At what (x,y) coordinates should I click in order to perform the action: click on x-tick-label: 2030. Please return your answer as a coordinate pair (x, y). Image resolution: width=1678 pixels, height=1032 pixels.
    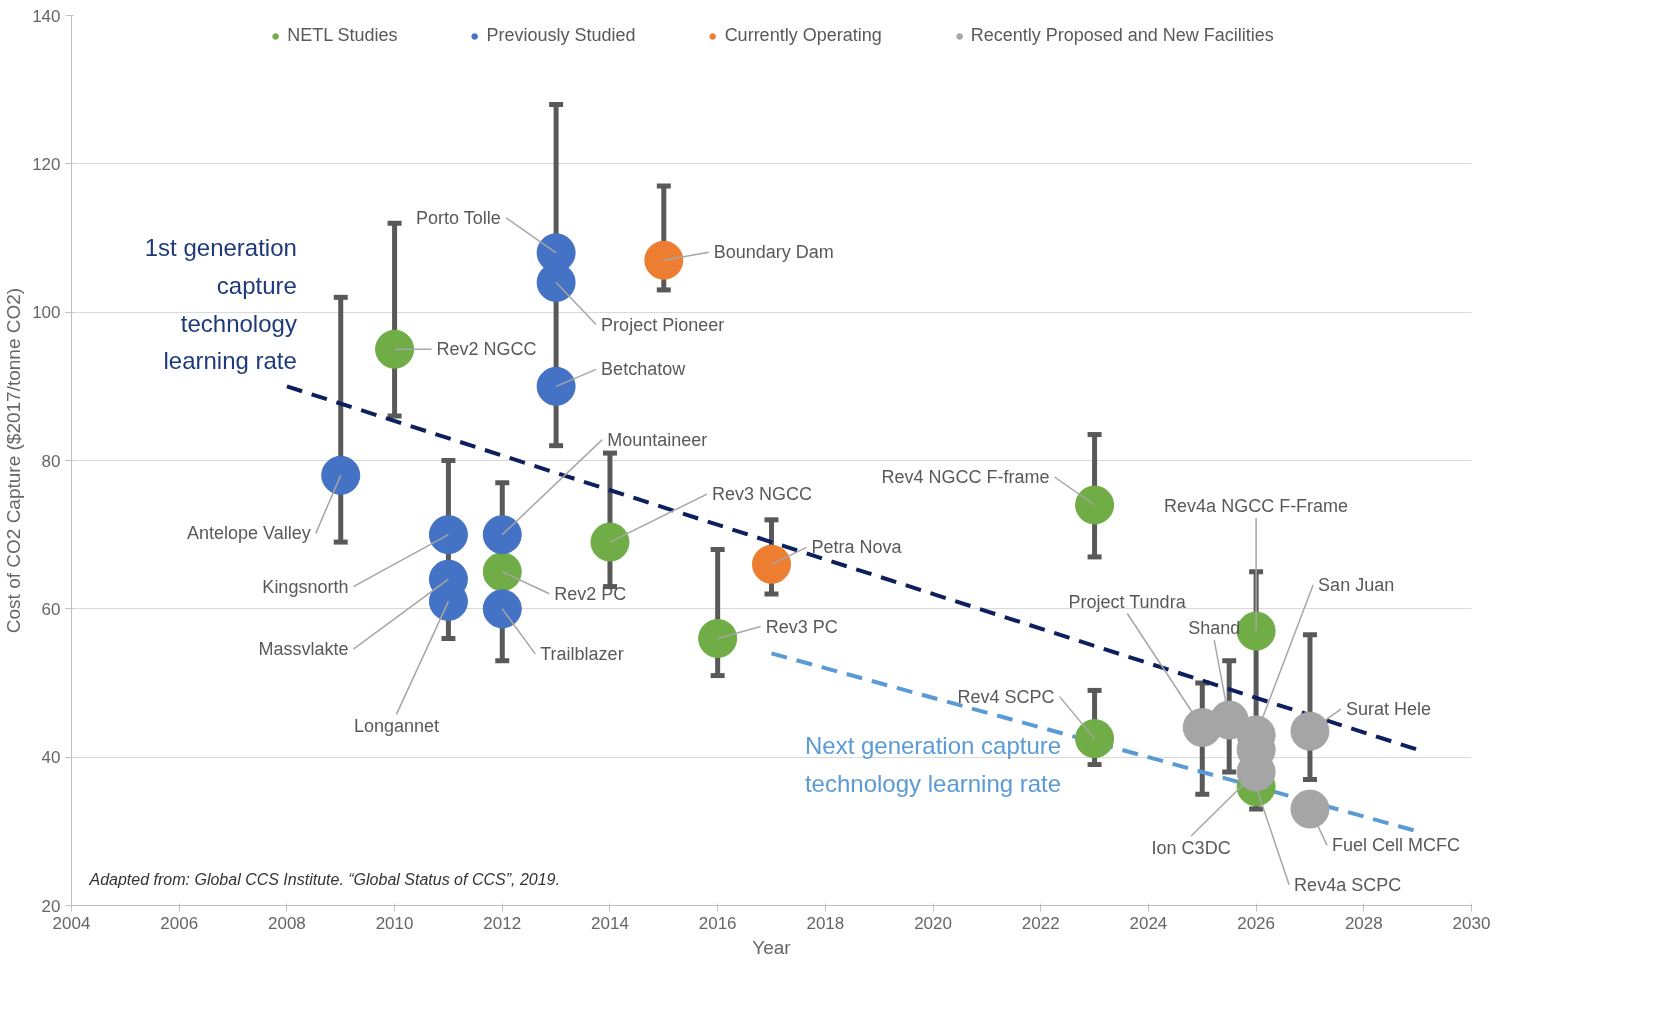
    Looking at the image, I should click on (1471, 923).